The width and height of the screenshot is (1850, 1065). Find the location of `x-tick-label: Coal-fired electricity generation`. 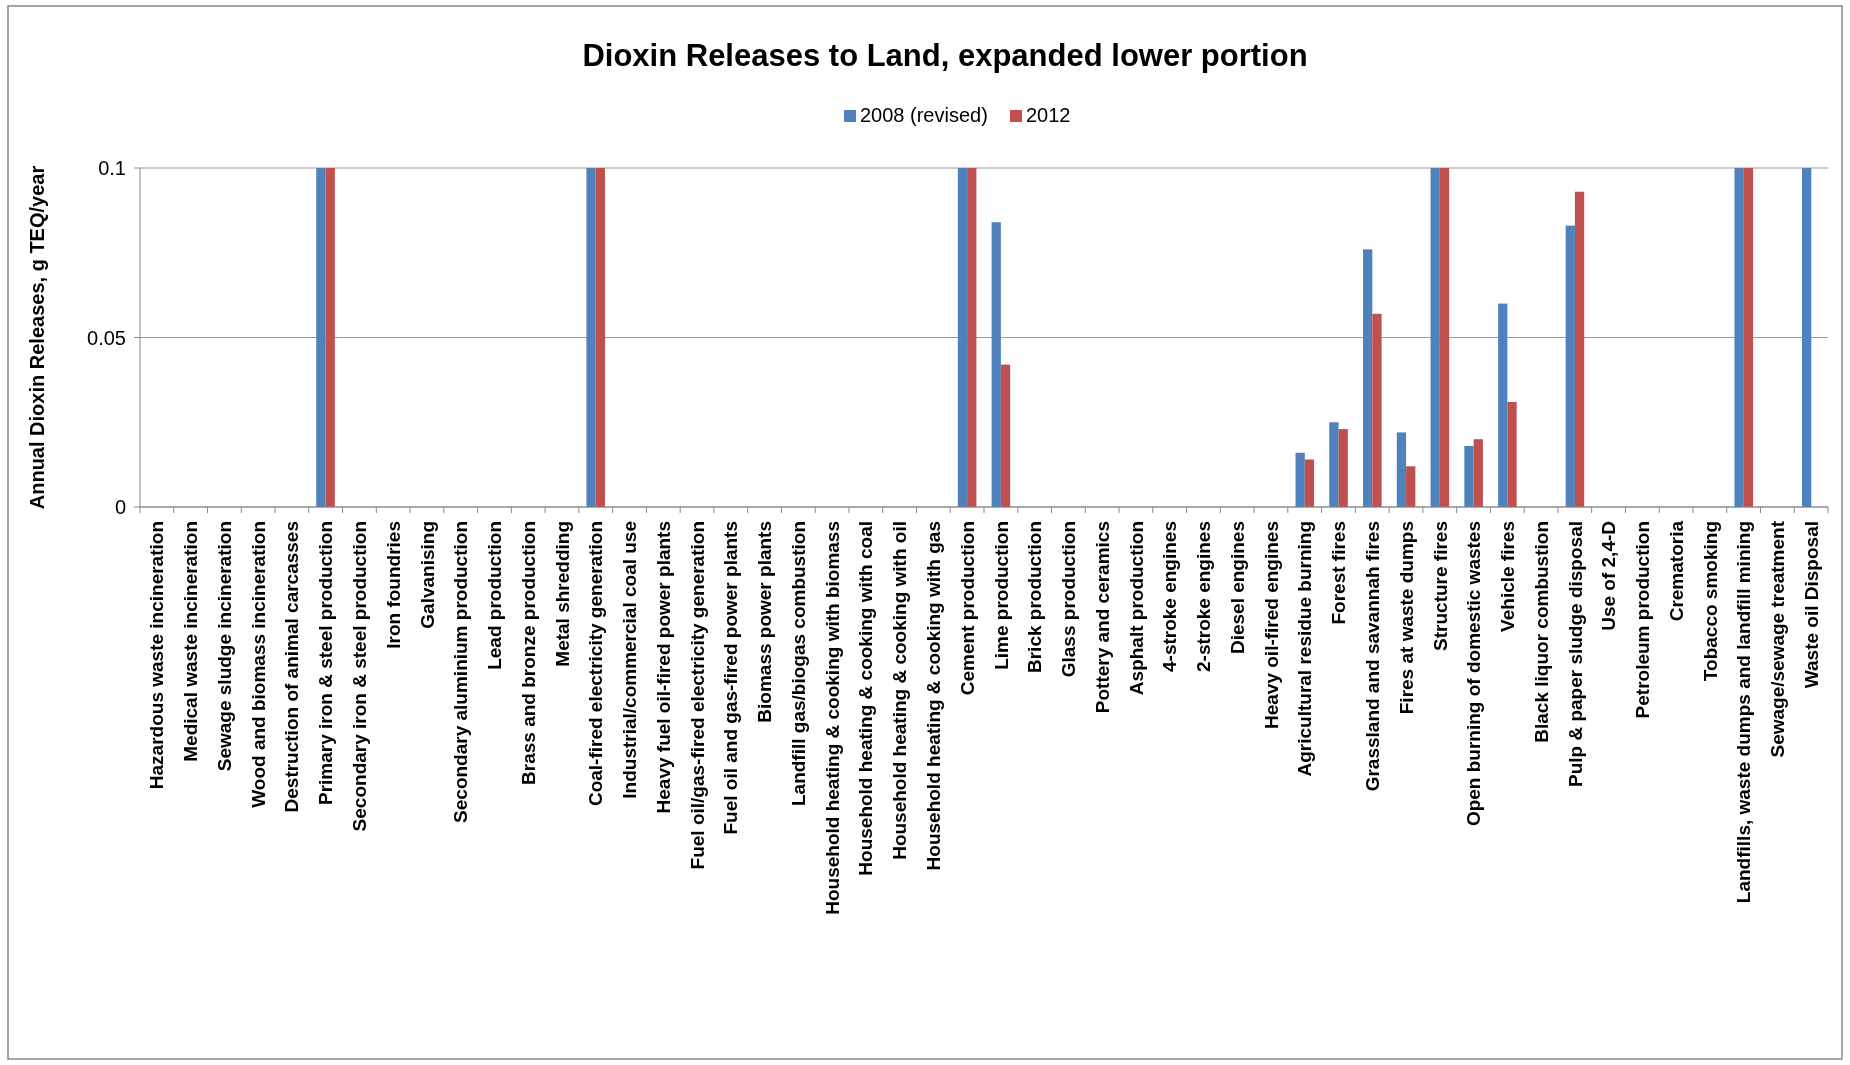

x-tick-label: Coal-fired electricity generation is located at coordinates (596, 664).